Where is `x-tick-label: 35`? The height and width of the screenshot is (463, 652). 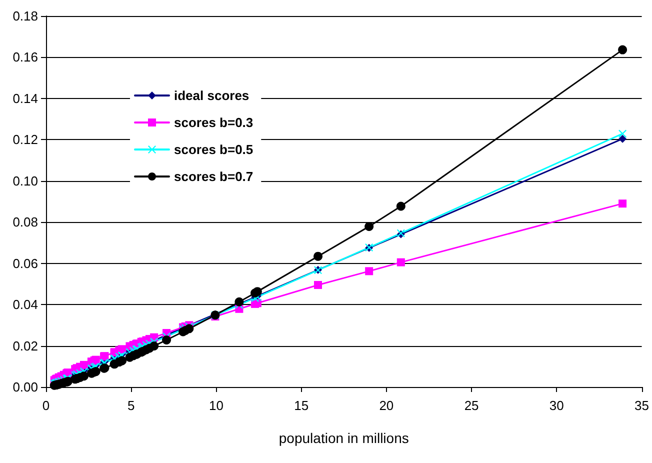
x-tick-label: 35 is located at coordinates (642, 405).